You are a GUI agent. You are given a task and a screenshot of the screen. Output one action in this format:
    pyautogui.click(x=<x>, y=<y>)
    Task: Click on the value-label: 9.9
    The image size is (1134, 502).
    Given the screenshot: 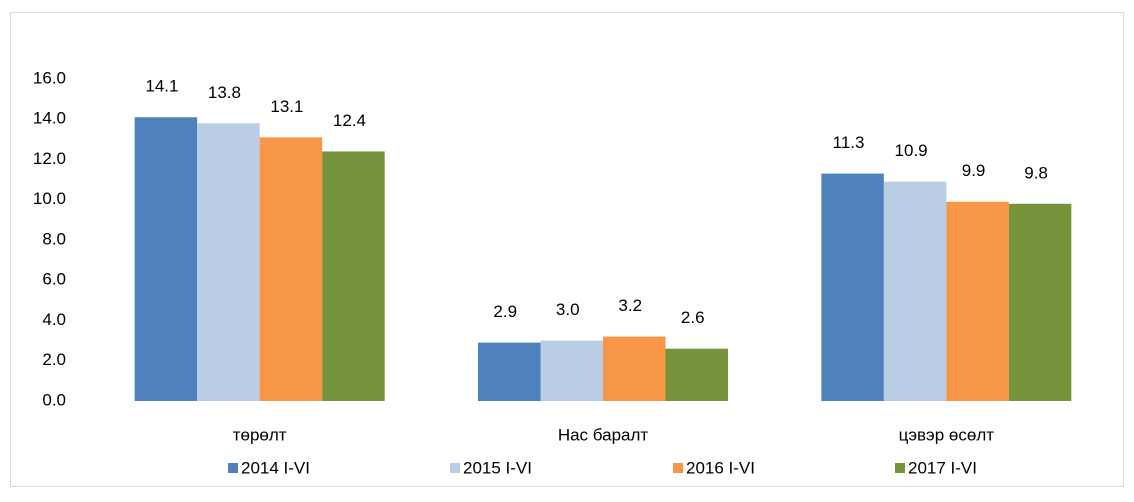 What is the action you would take?
    pyautogui.click(x=974, y=170)
    